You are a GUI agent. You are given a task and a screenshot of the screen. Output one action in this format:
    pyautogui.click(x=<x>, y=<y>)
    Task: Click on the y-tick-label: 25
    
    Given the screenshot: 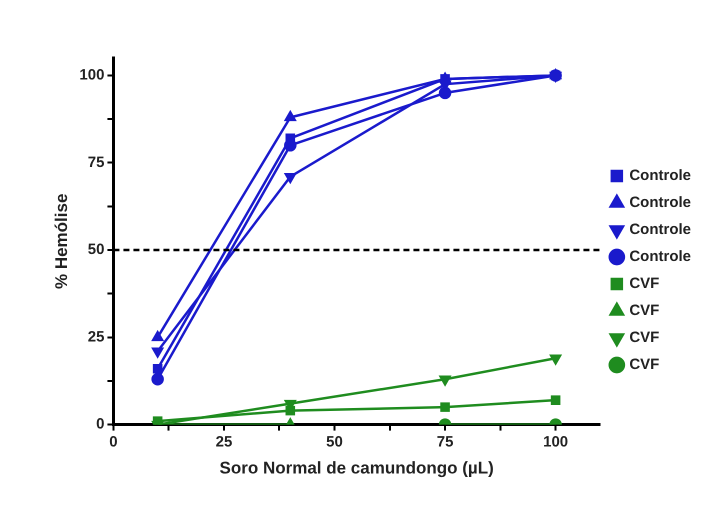 What is the action you would take?
    pyautogui.click(x=96, y=337)
    